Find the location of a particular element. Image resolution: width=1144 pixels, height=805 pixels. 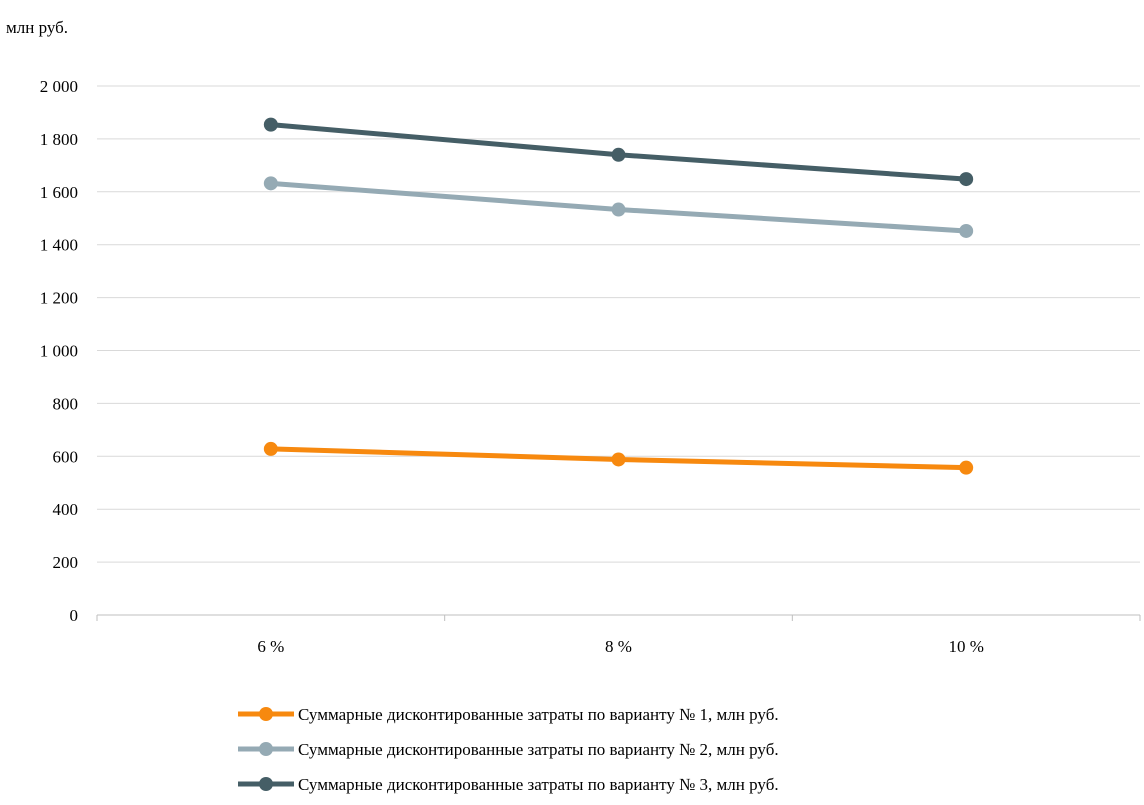

y-tick-label: 1 000 is located at coordinates (59, 351).